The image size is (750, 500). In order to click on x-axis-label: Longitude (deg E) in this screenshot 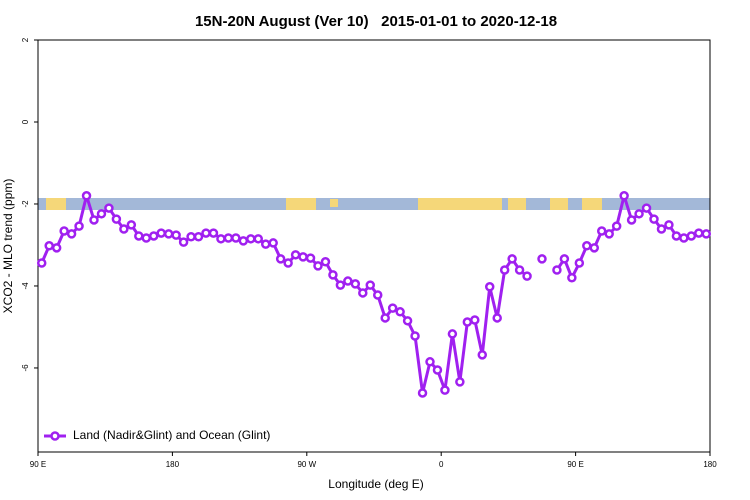, I will do `click(375, 484)`.